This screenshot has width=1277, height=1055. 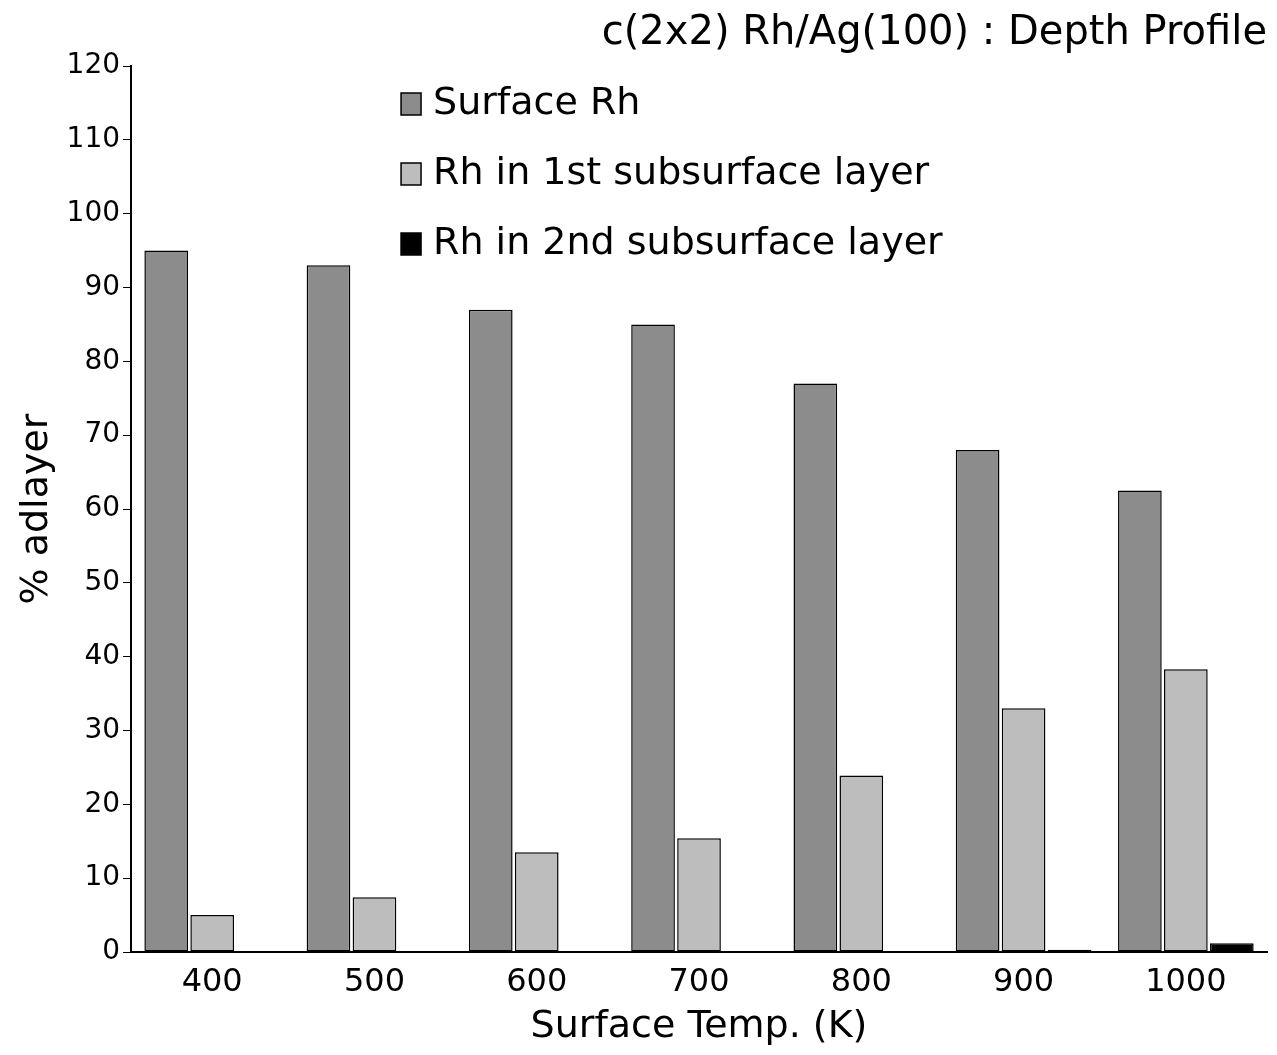 What do you see at coordinates (102, 876) in the screenshot?
I see `y-tick-label: 10` at bounding box center [102, 876].